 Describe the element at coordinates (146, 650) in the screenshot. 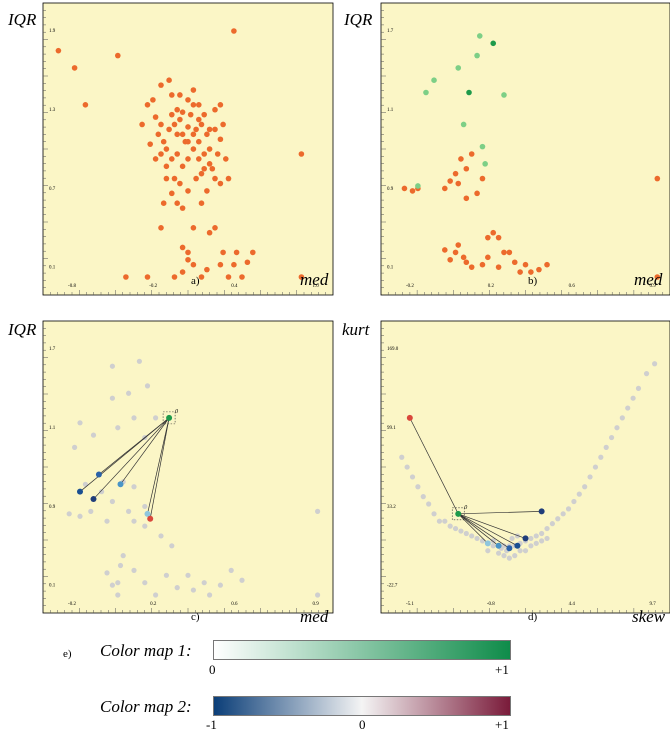

I see `colormap-1-label: Color map 1:` at that location.